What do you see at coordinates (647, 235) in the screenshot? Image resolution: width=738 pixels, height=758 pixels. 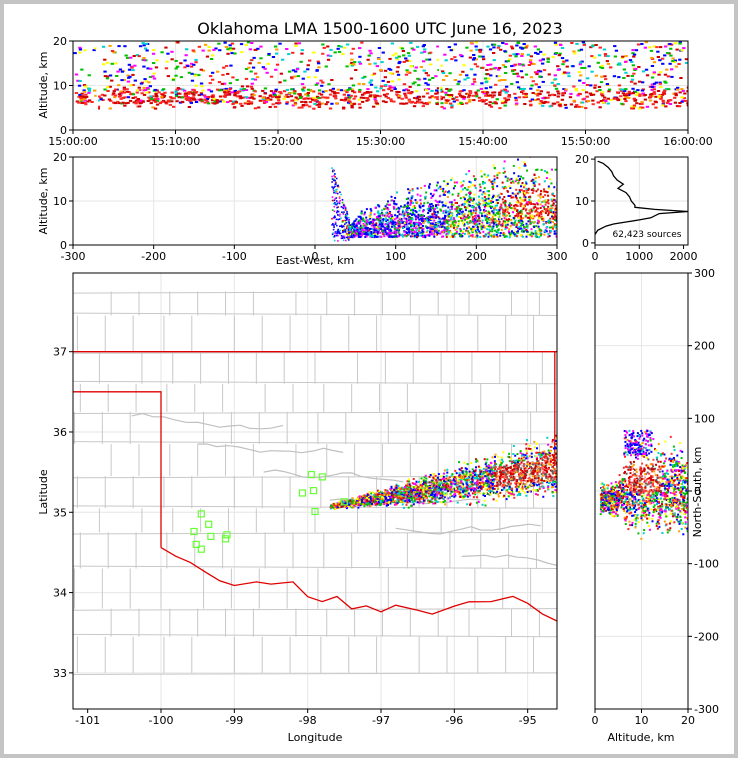 I see `source-count-annotation: 62,423 sources` at bounding box center [647, 235].